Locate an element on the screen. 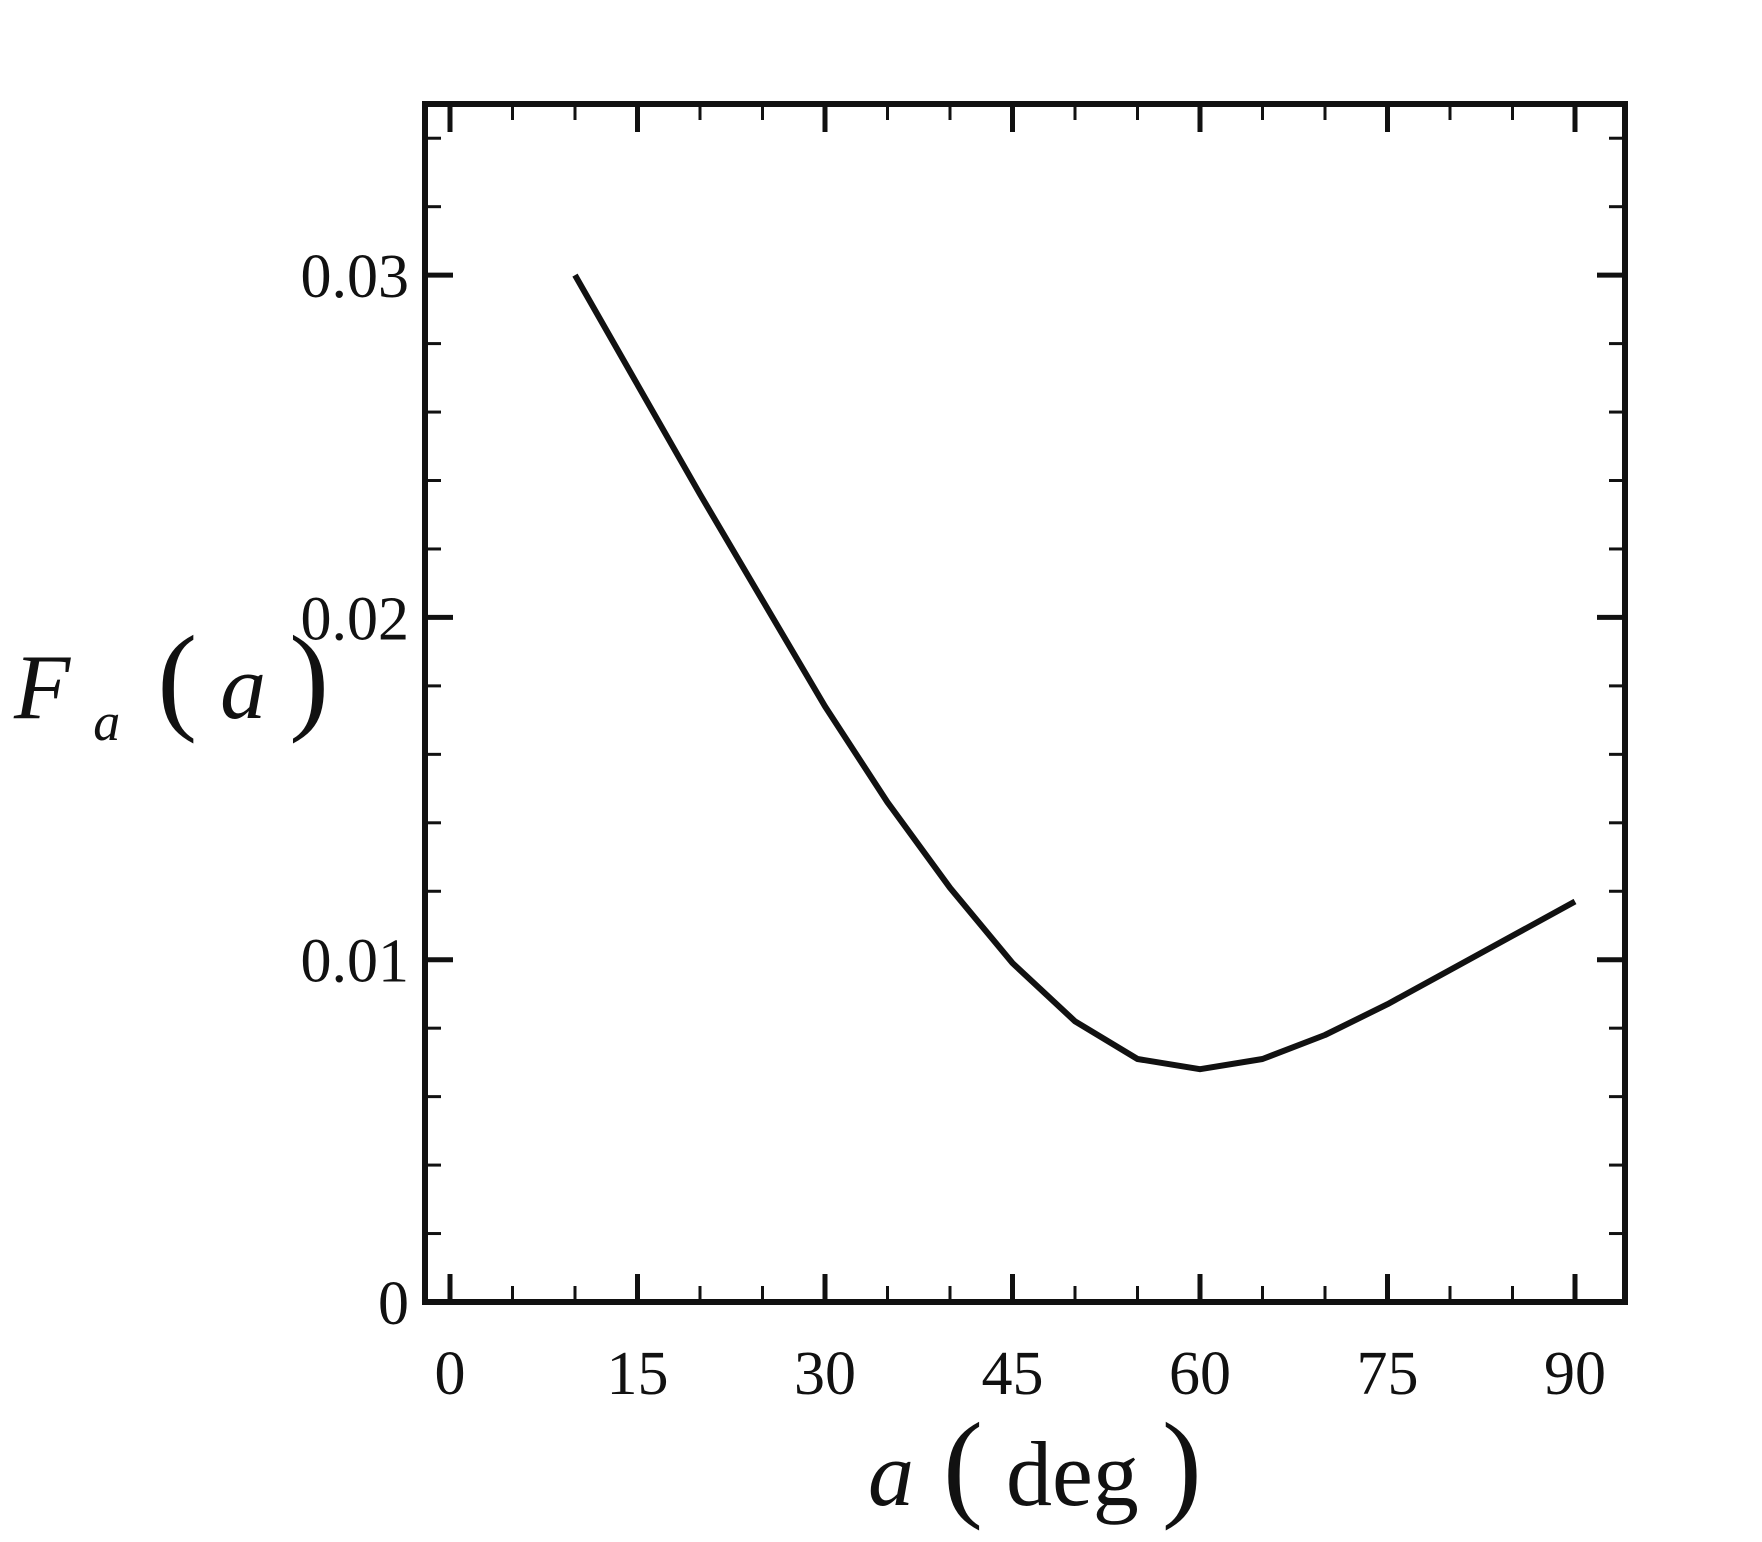 This screenshot has height=1542, width=1762. y-axis-title-argument: a is located at coordinates (243, 687).